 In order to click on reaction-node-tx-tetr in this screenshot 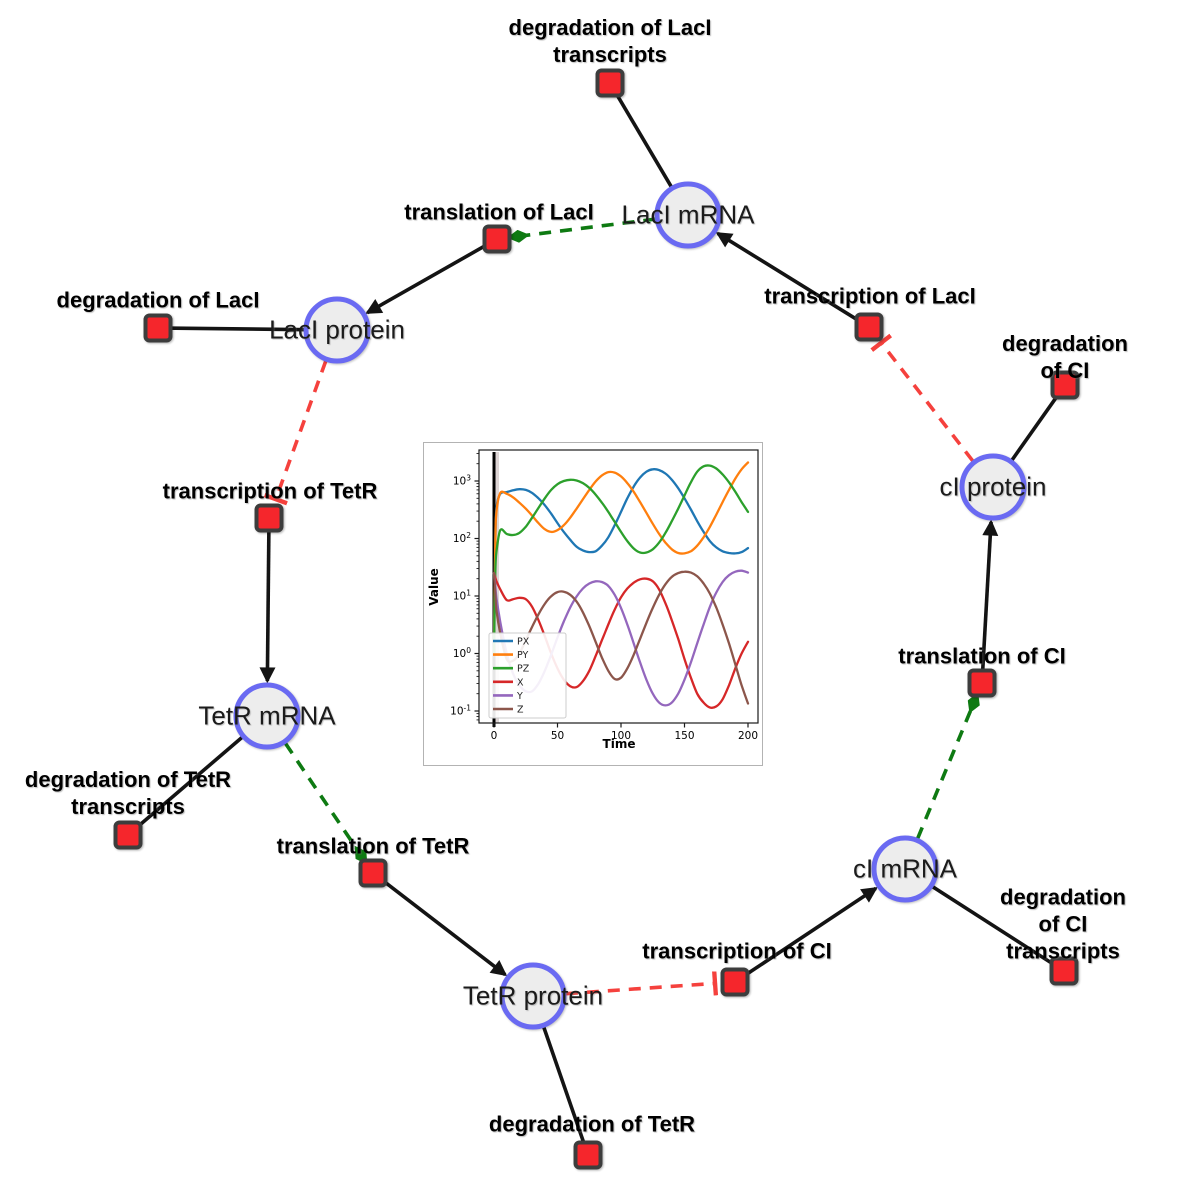, I will do `click(269, 518)`.